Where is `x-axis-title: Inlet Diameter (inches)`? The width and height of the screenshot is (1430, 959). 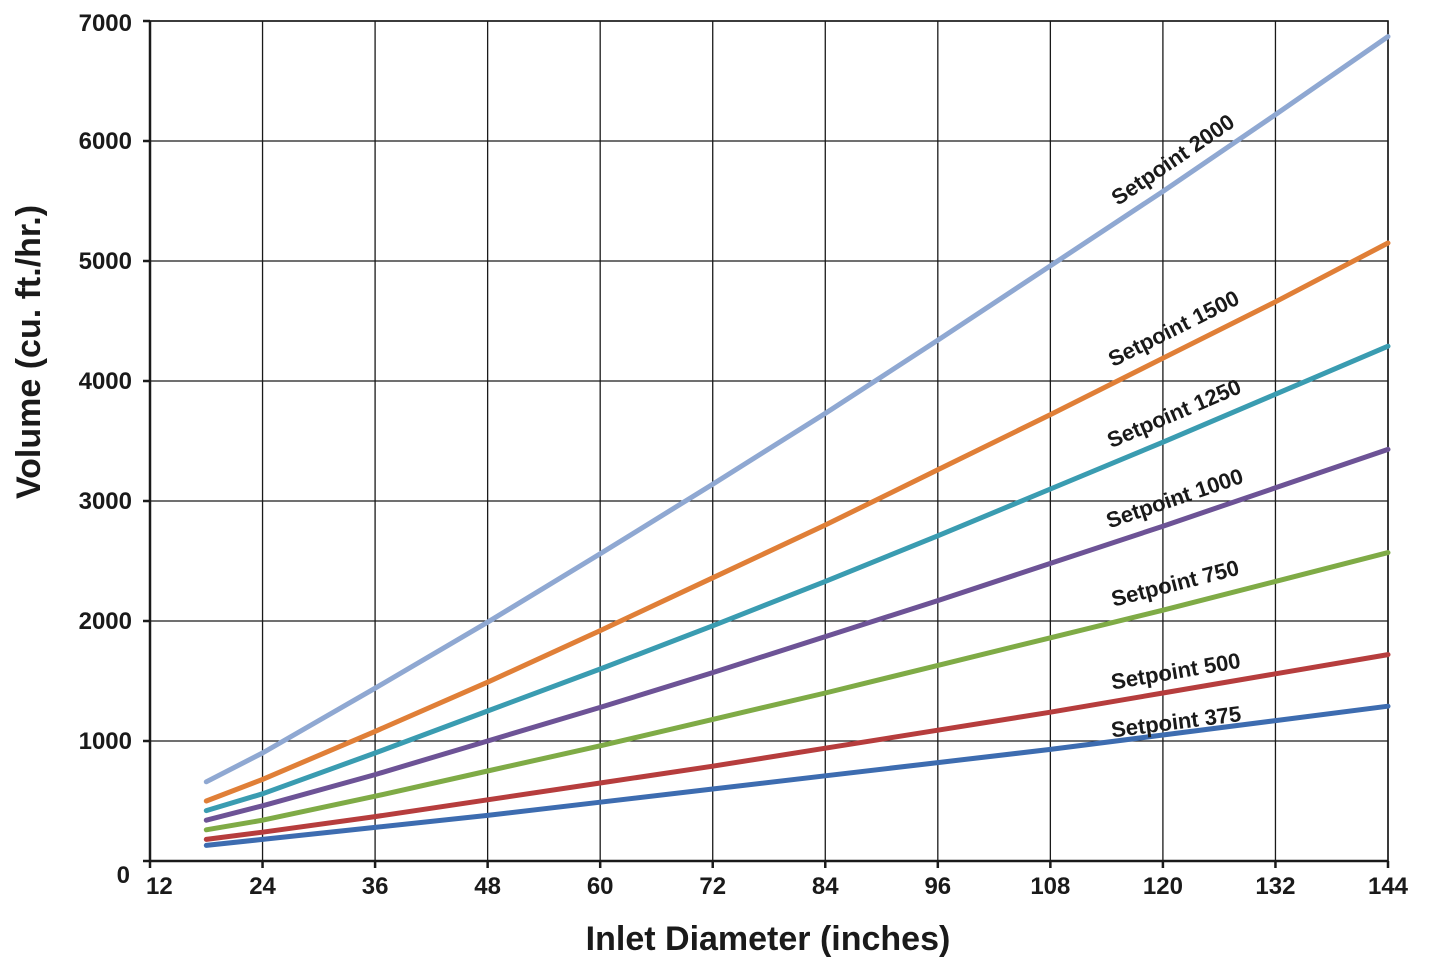 x-axis-title: Inlet Diameter (inches) is located at coordinates (768, 939).